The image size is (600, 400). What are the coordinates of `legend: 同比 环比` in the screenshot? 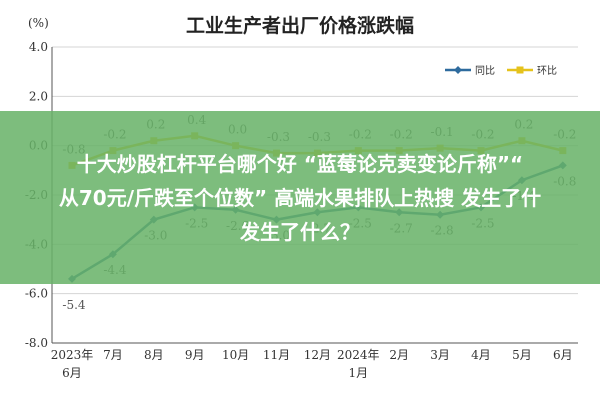 It's located at (501, 71).